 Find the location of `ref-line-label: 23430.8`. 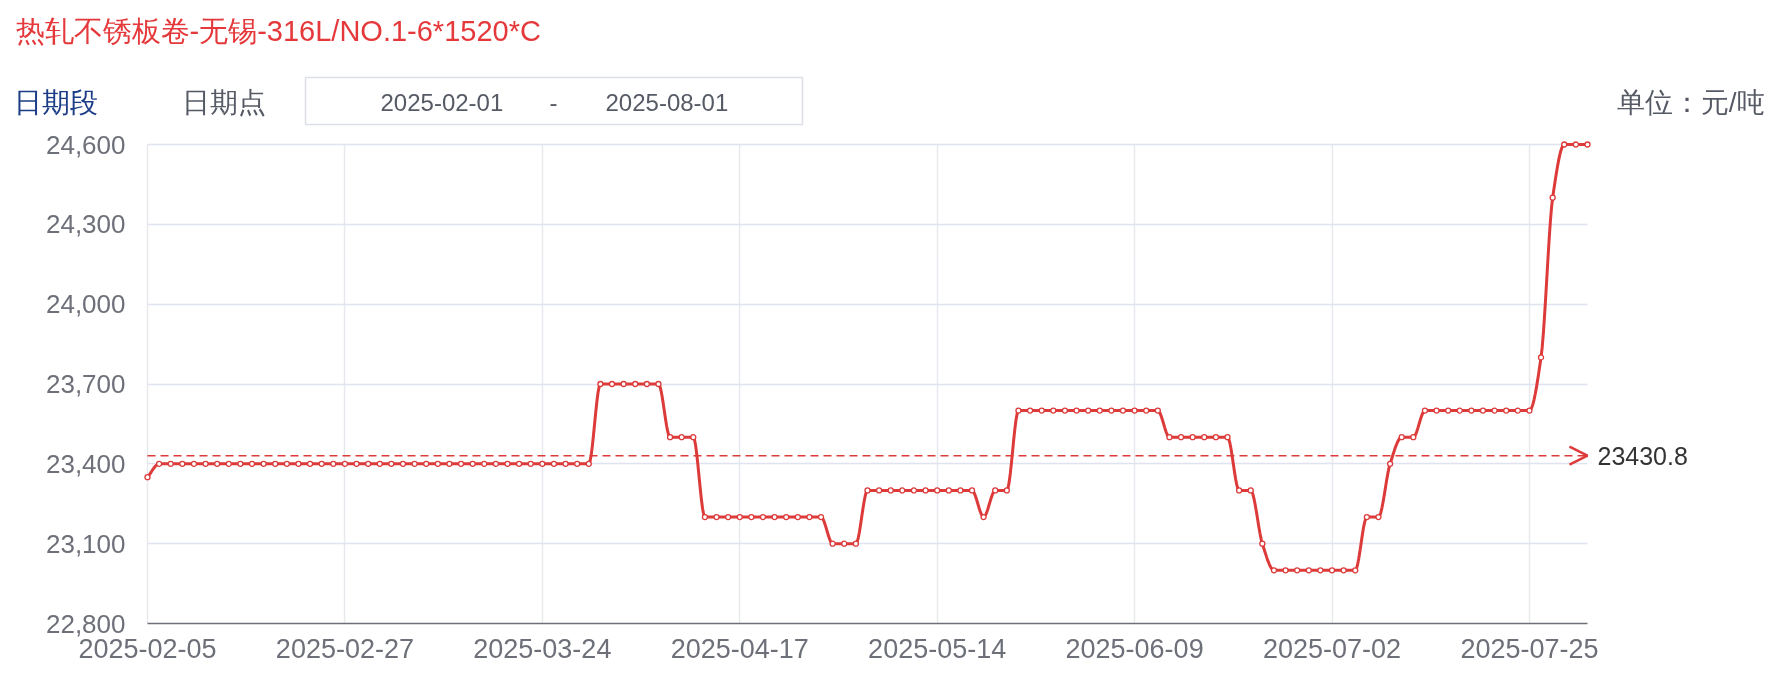

ref-line-label: 23430.8 is located at coordinates (1642, 455).